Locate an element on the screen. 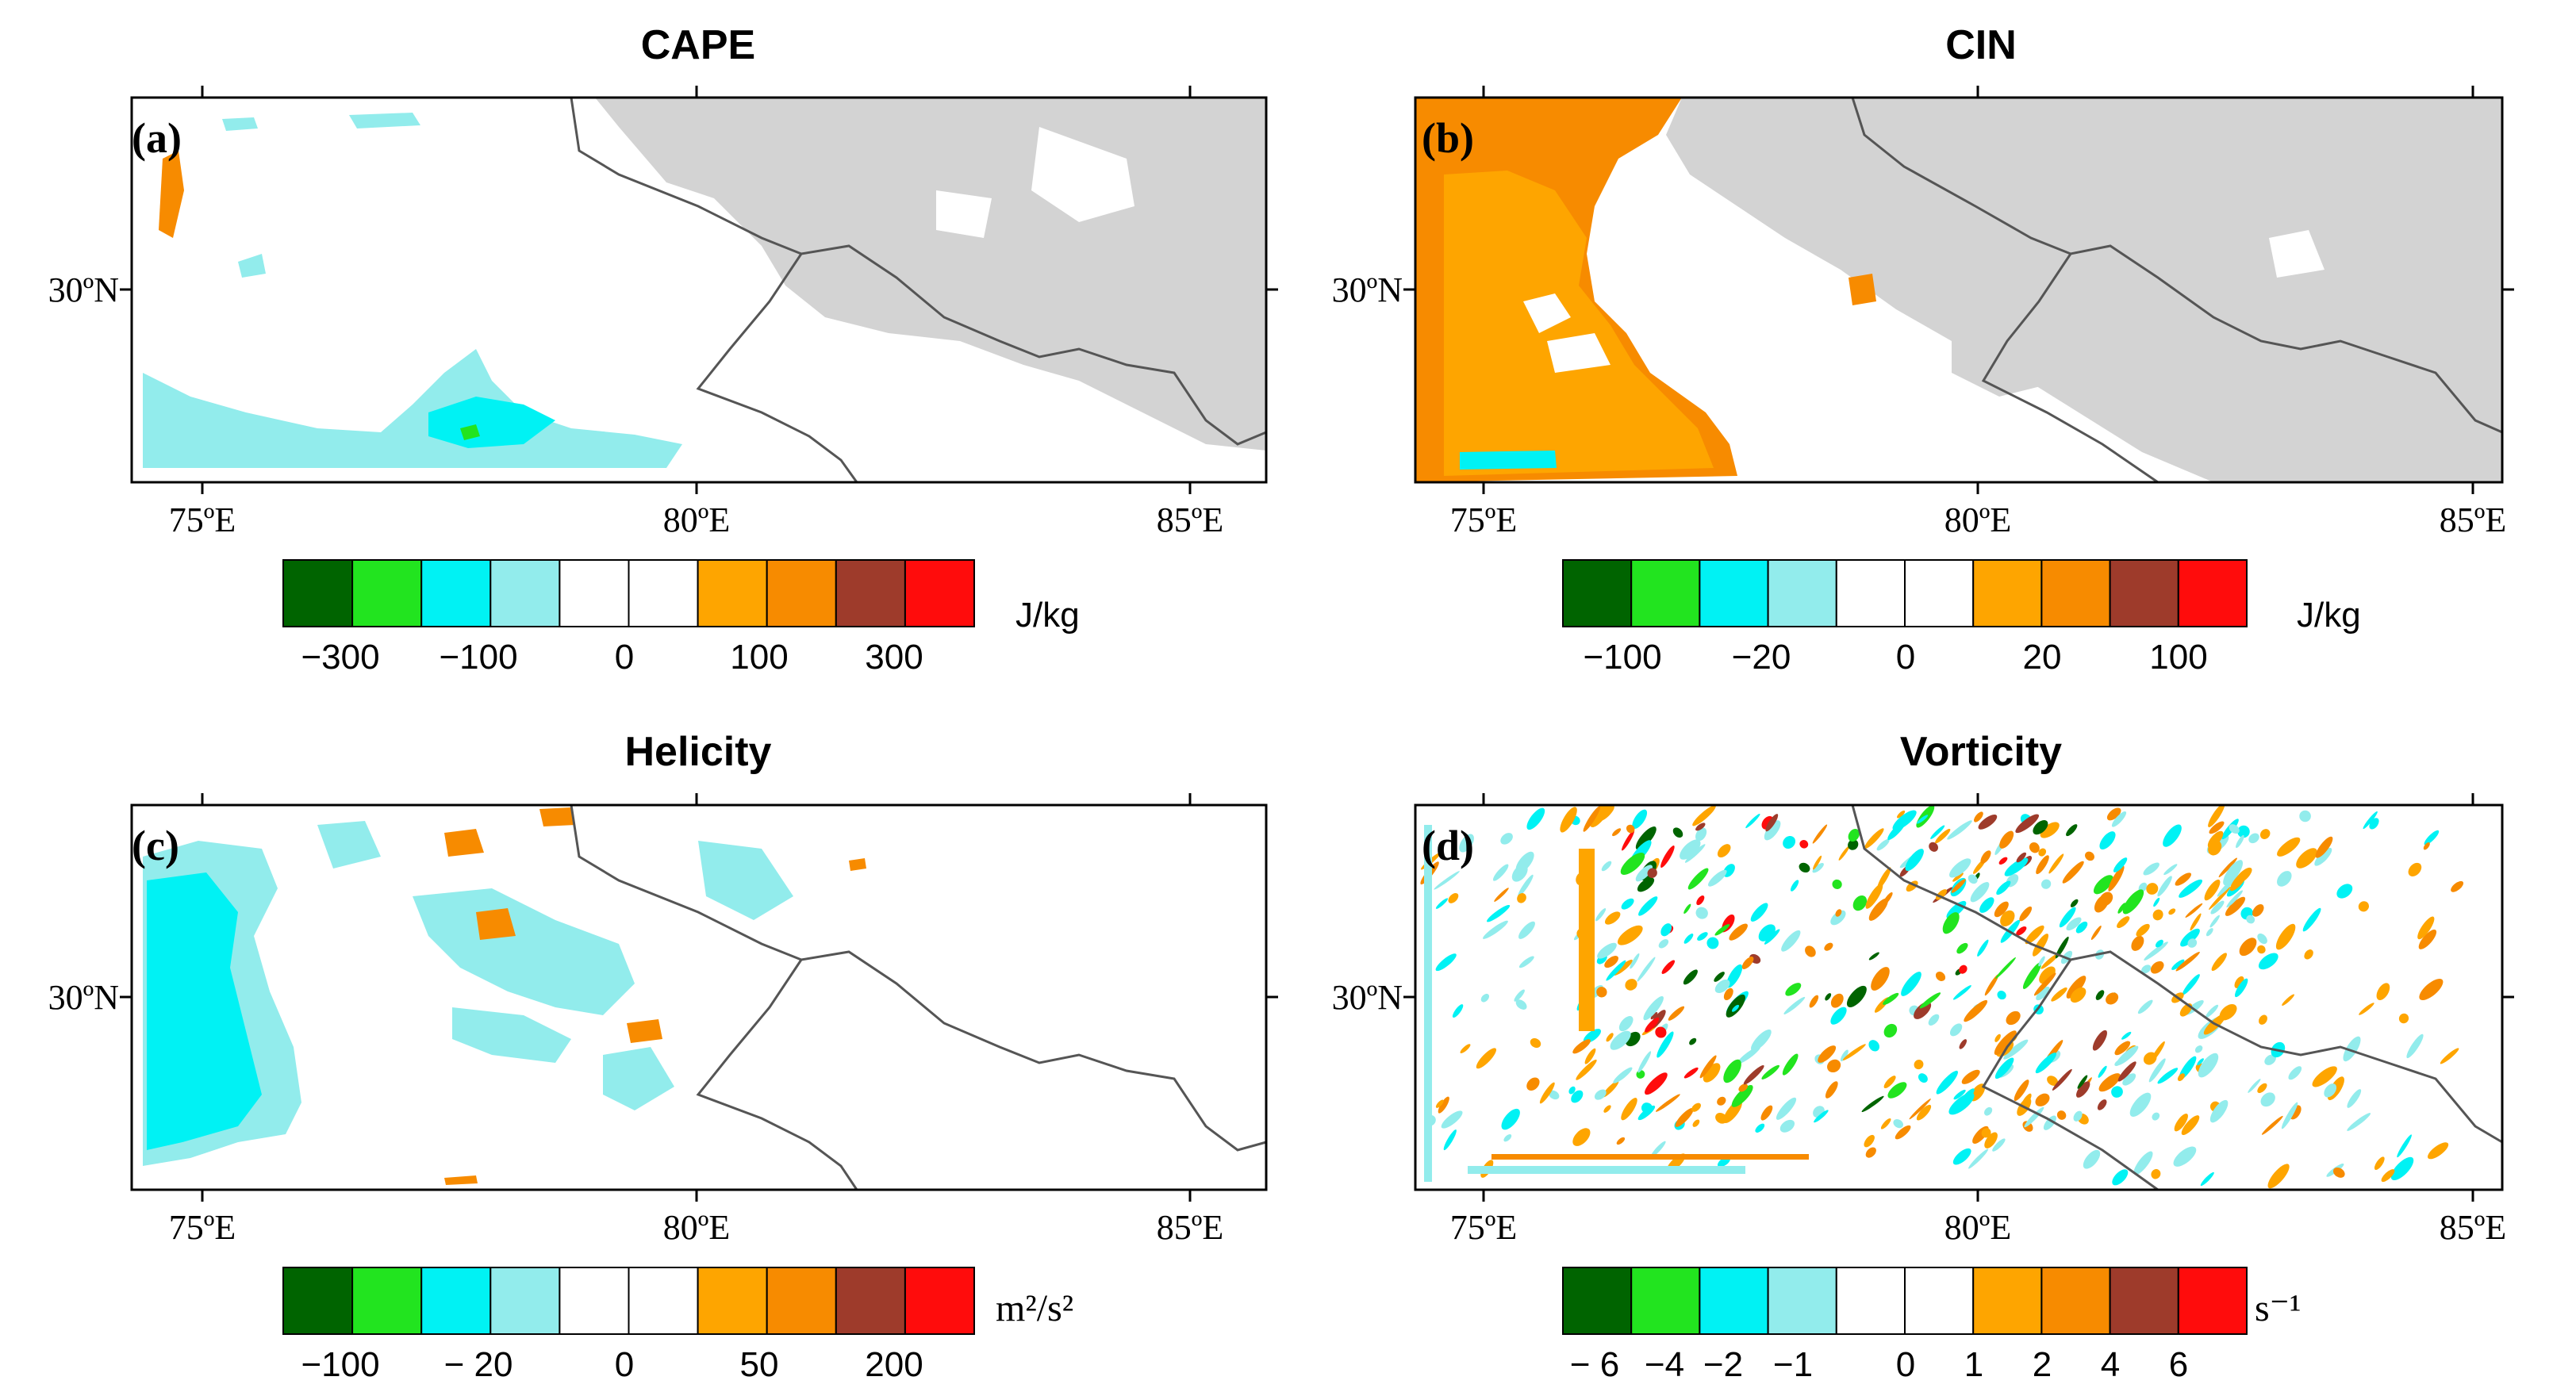  colorbar-unit: s⁻¹ is located at coordinates (2278, 1308).